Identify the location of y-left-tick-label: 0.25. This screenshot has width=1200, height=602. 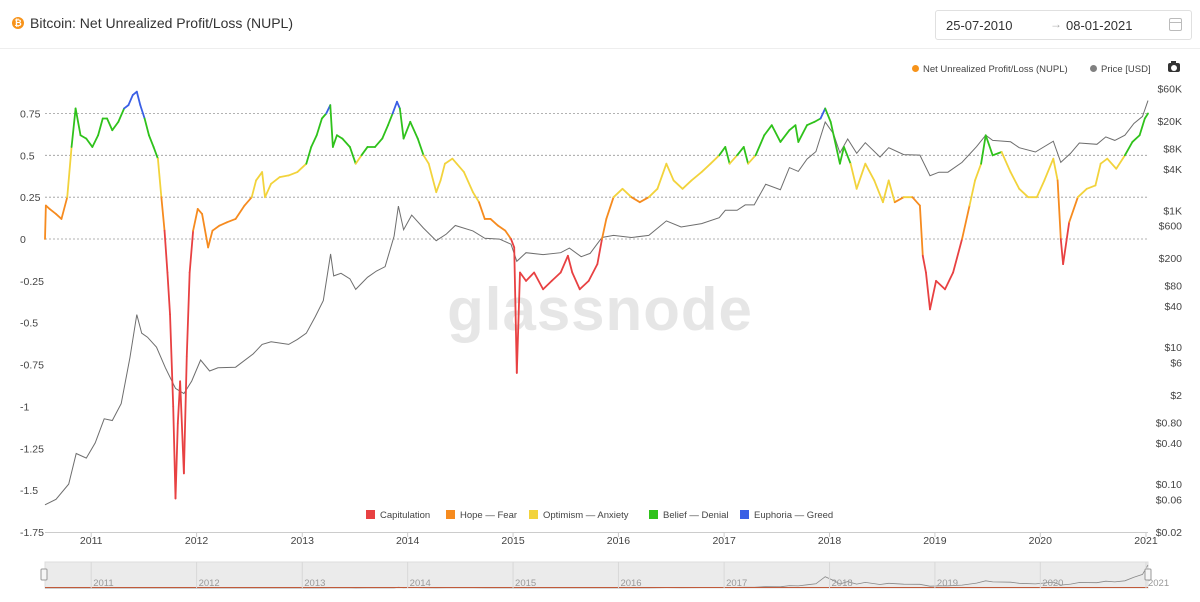
(30, 198).